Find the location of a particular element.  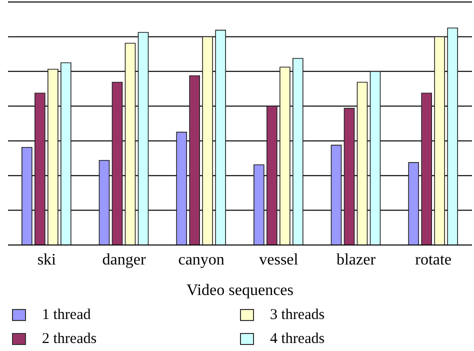

x-tick-label: danger is located at coordinates (124, 259).